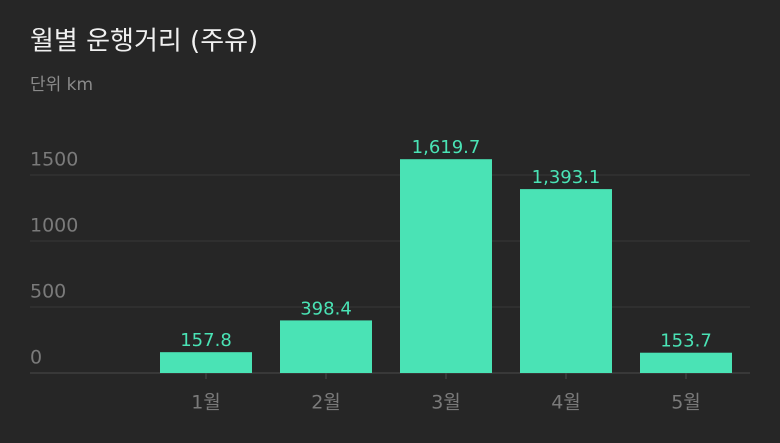 This screenshot has height=443, width=780. What do you see at coordinates (566, 177) in the screenshot?
I see `value-label: 1,393.1` at bounding box center [566, 177].